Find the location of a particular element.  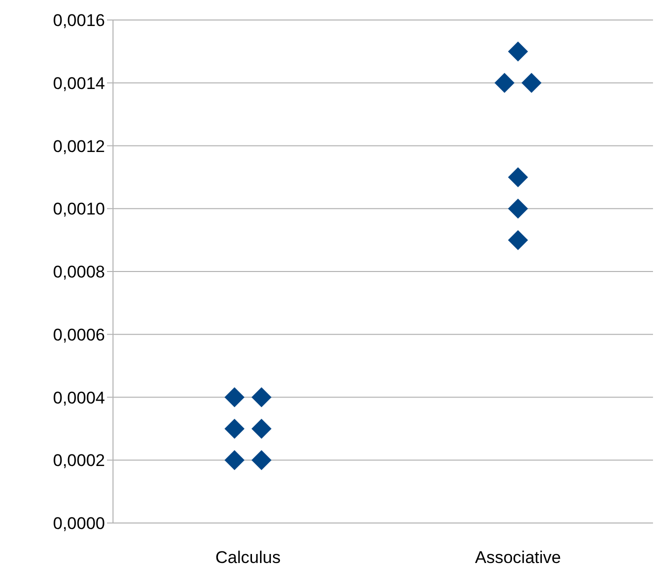

y-tick-label: 0,0000 is located at coordinates (79, 524).